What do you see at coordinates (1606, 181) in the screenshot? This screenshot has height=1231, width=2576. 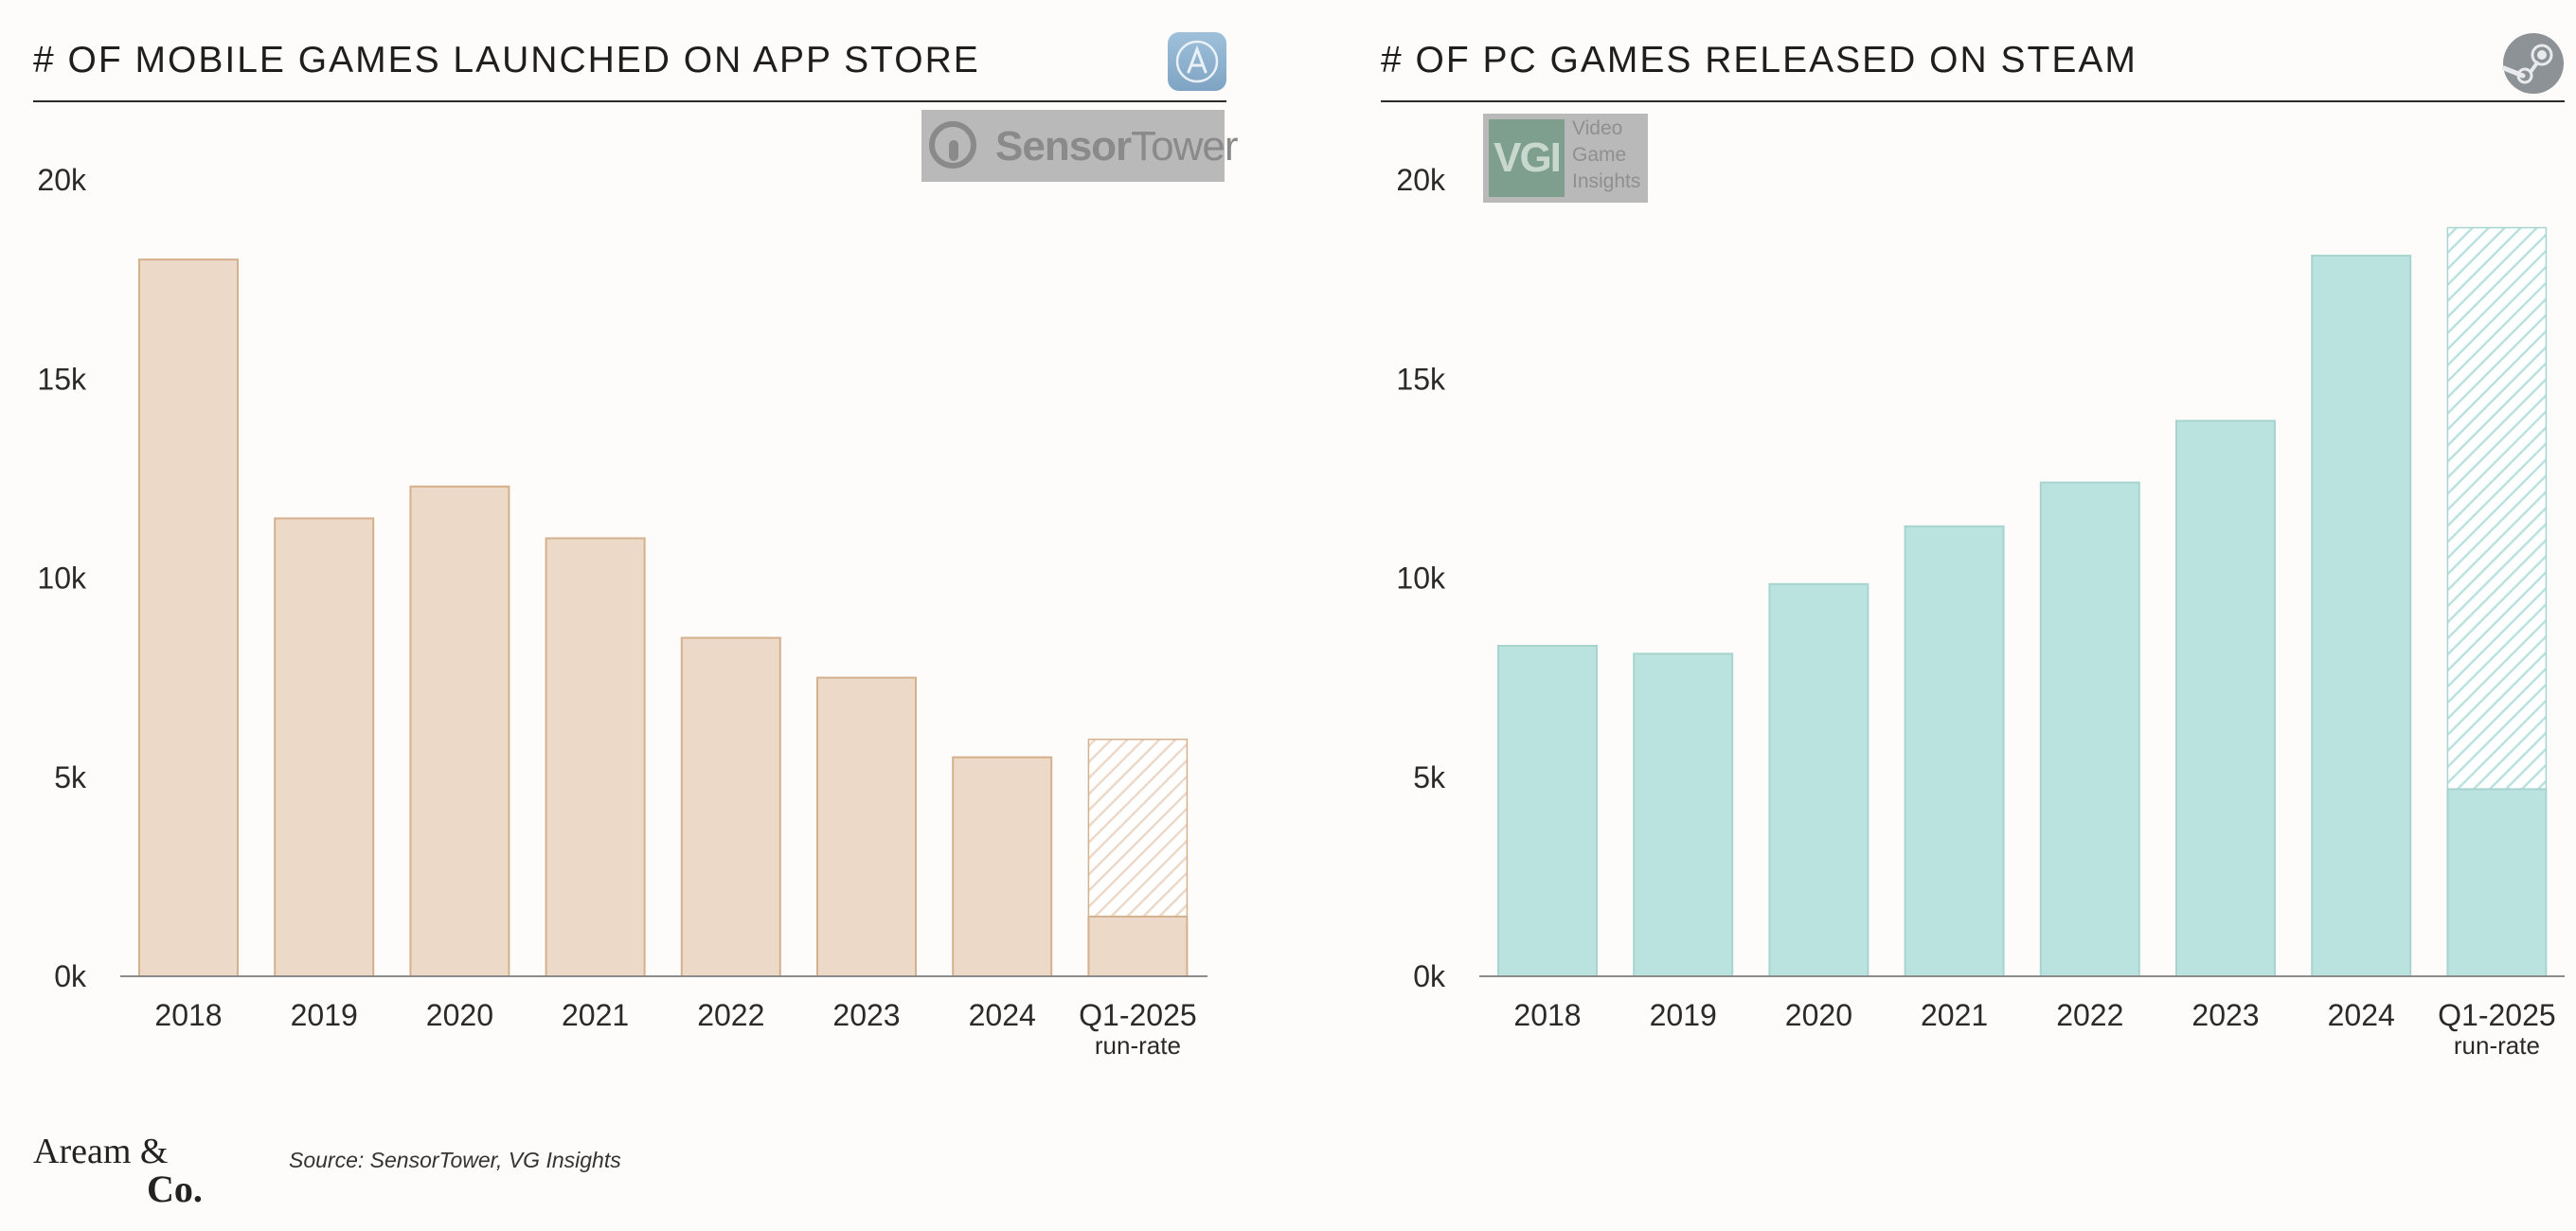 I see `vgi-word: Insights` at bounding box center [1606, 181].